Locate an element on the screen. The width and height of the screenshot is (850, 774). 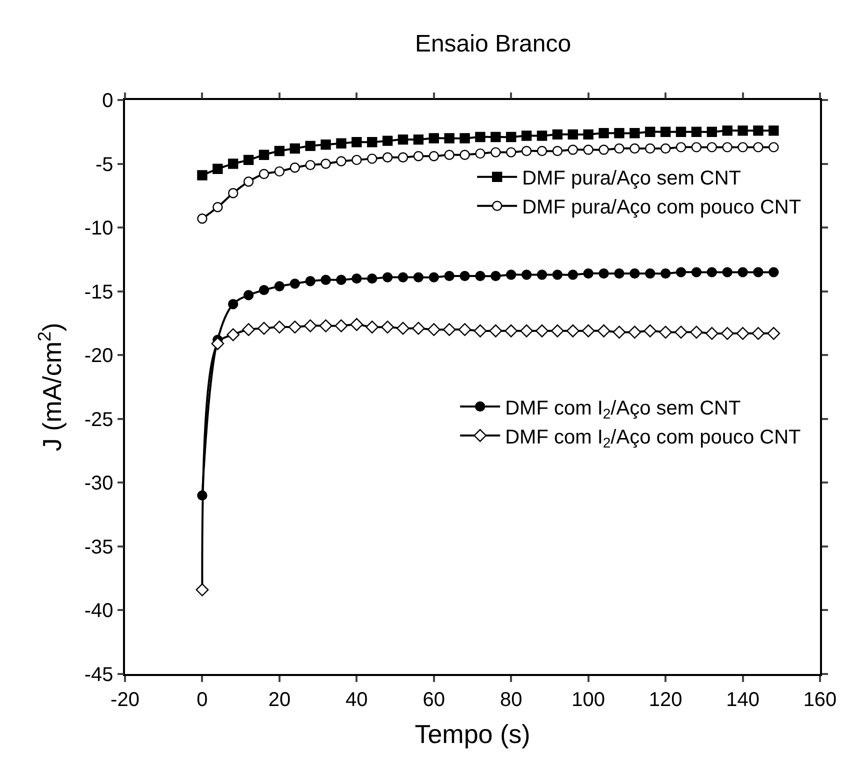
x-tick-label: 20 is located at coordinates (279, 699).